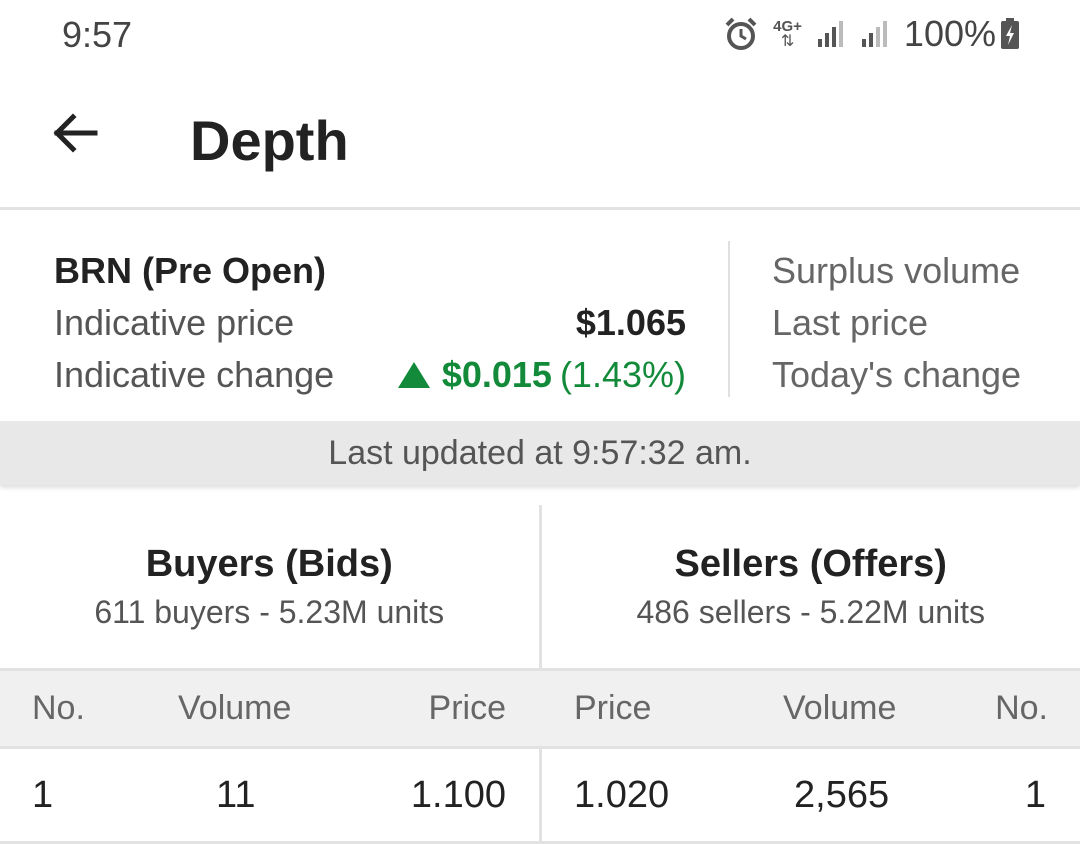 Image resolution: width=1080 pixels, height=844 pixels. What do you see at coordinates (810, 563) in the screenshot?
I see `sellers-title: Sellers (Offers)` at bounding box center [810, 563].